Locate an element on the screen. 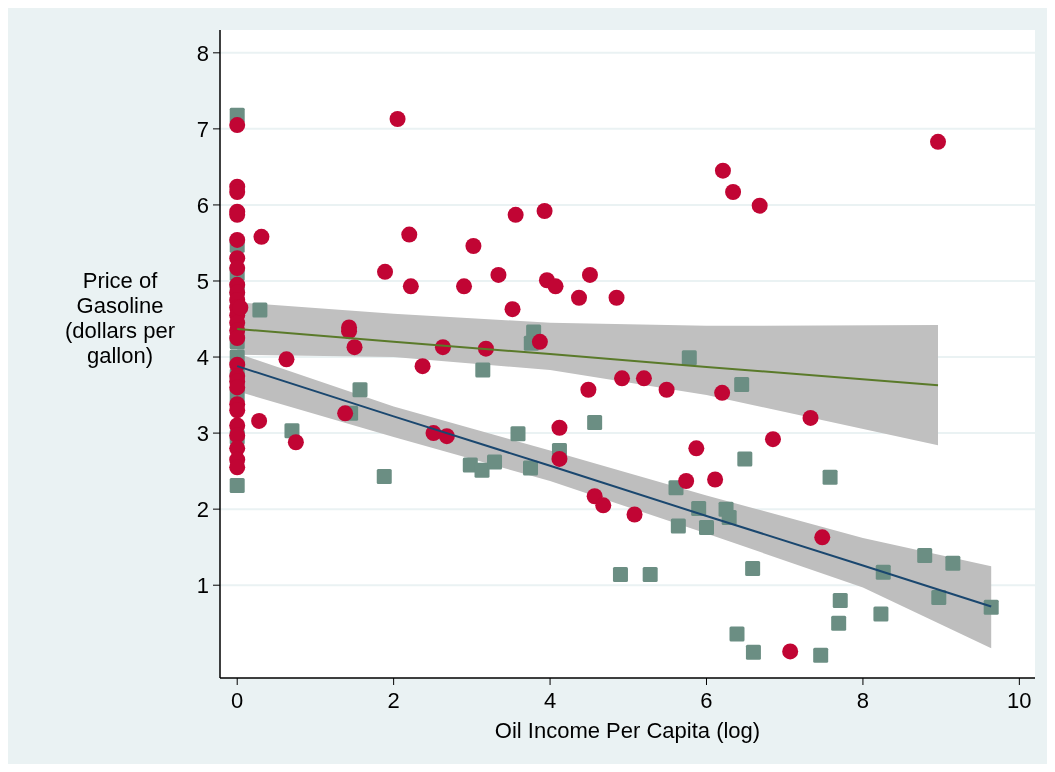 This screenshot has width=1055, height=772. y-axis-title: Price of Gasoline (dollars per gallon) is located at coordinates (120, 317).